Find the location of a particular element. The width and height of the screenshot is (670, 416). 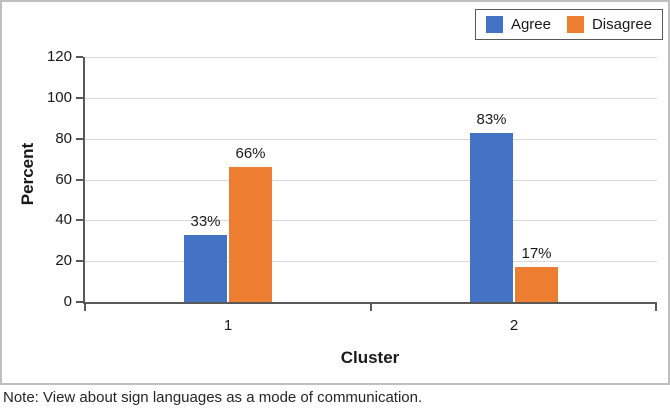

y-tick-label: 0 is located at coordinates (67, 301).